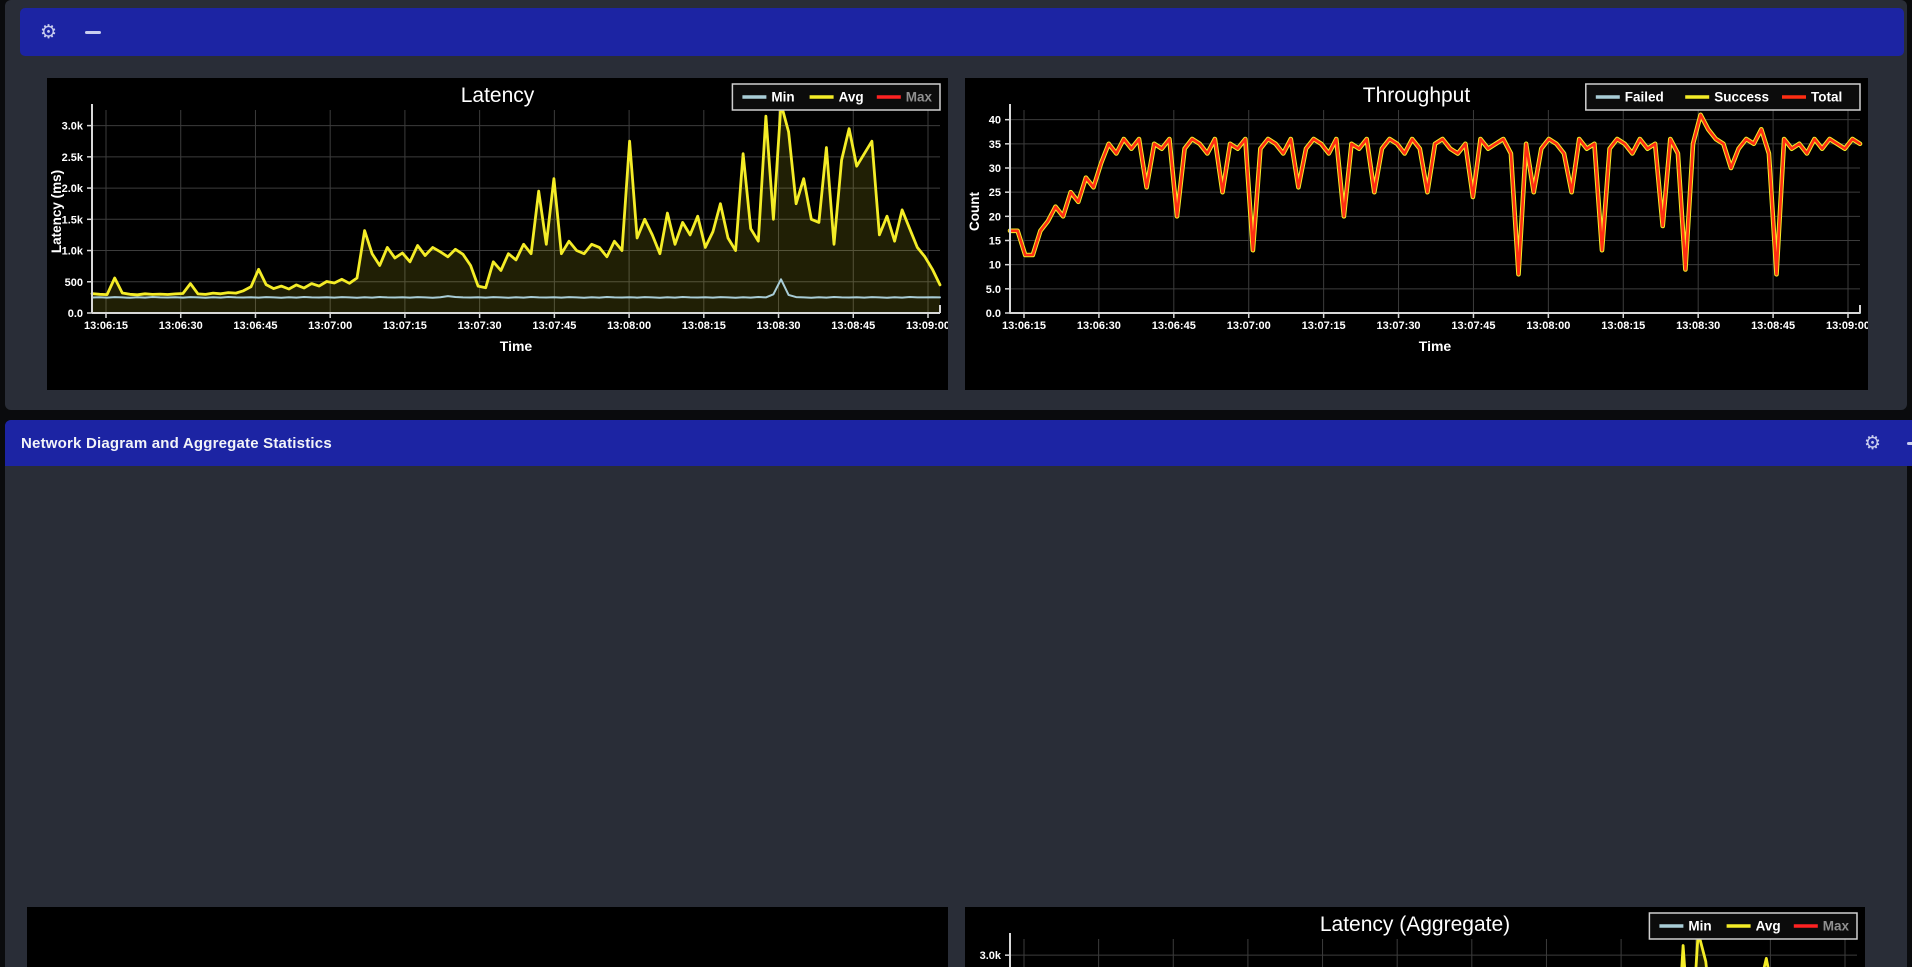 The width and height of the screenshot is (1912, 967). I want to click on svg-text: 2.0k, so click(73, 189).